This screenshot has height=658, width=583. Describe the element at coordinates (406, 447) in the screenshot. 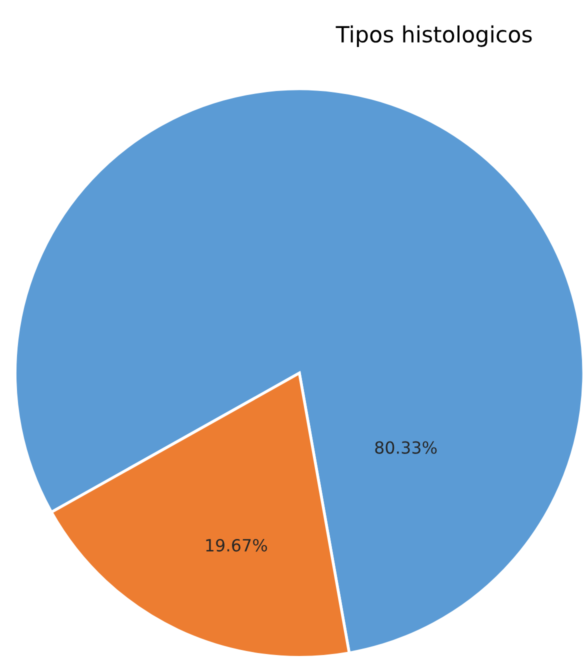

I see `data-label: 80.33%` at that location.